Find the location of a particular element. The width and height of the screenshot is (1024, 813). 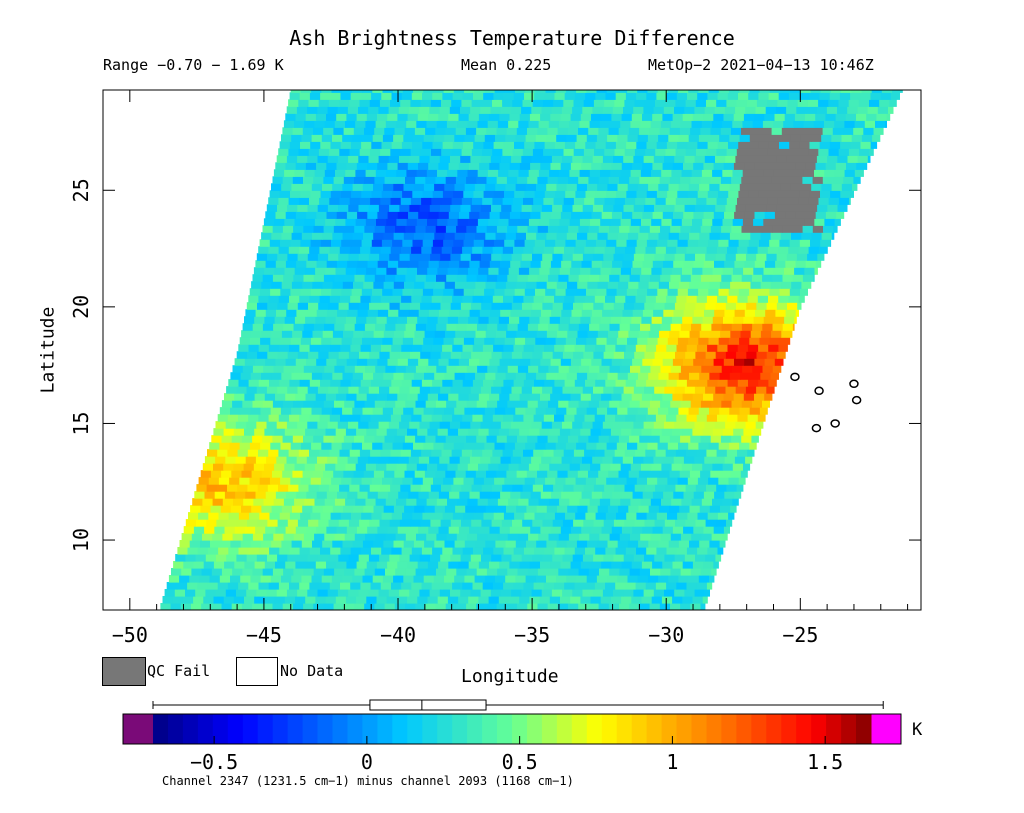

x-tick-label: −45 is located at coordinates (264, 635).